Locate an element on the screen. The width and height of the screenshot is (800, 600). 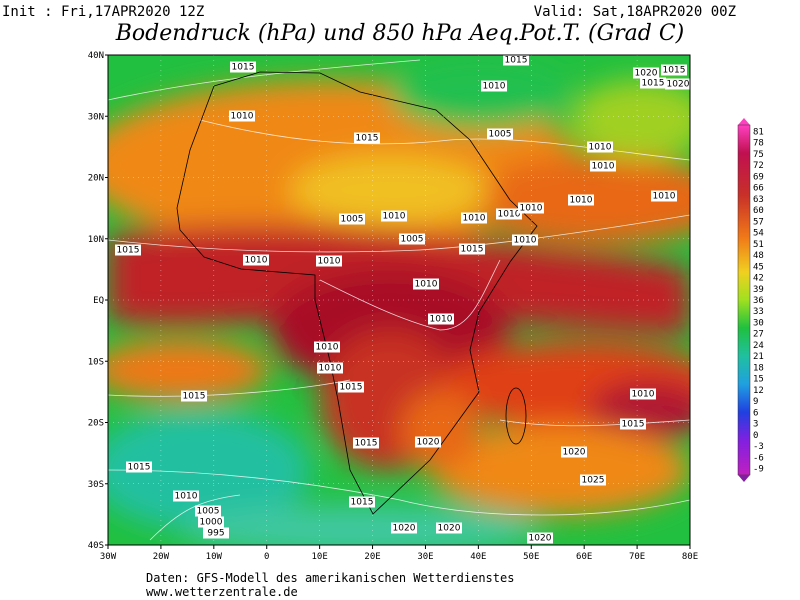
colorbar-label: 36 is located at coordinates (758, 301).